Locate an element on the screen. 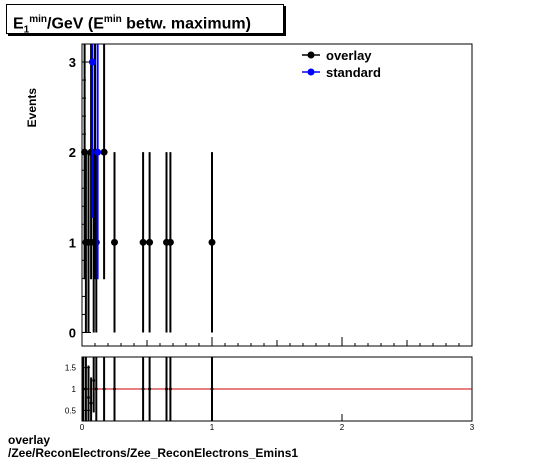 This screenshot has width=546, height=462. title-rest: /GeV (E is located at coordinates (75, 24).